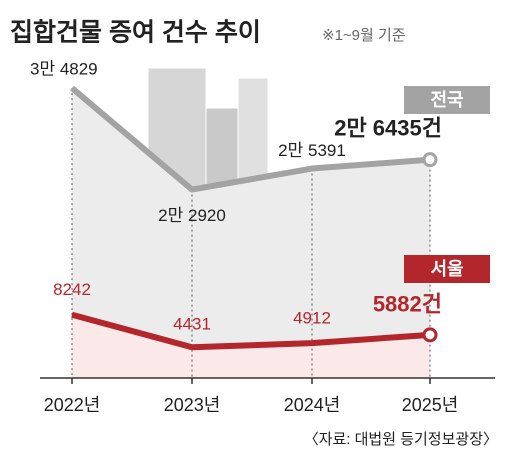 This screenshot has height=463, width=517. I want to click on data-label: 3만 4829, so click(64, 69).